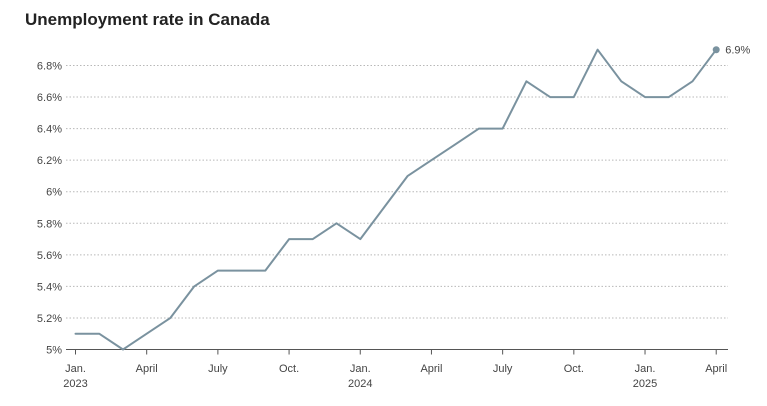 Image resolution: width=767 pixels, height=406 pixels. I want to click on y-tick-label: 6.6%, so click(49, 98).